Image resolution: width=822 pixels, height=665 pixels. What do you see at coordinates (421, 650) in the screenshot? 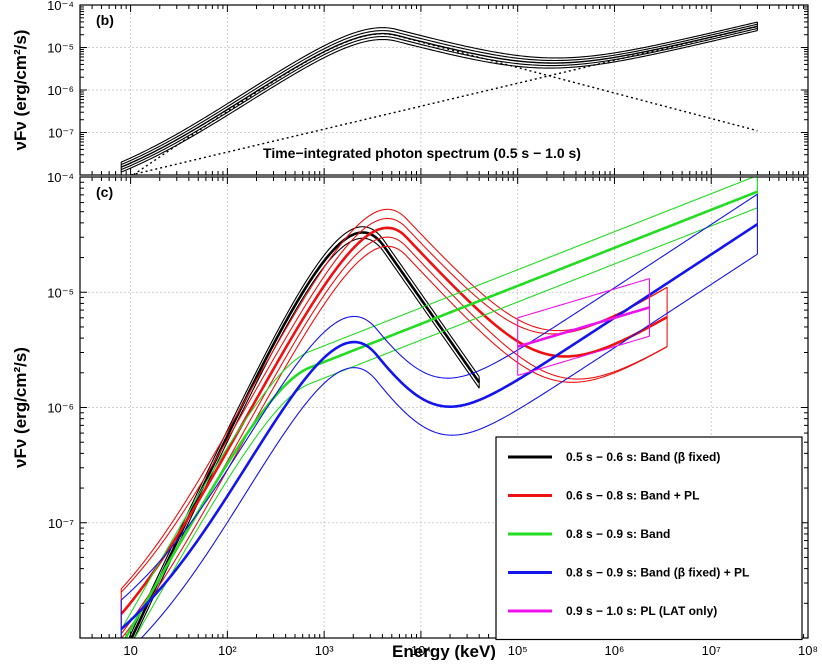
I see `x-tick-label: 10⁴` at bounding box center [421, 650].